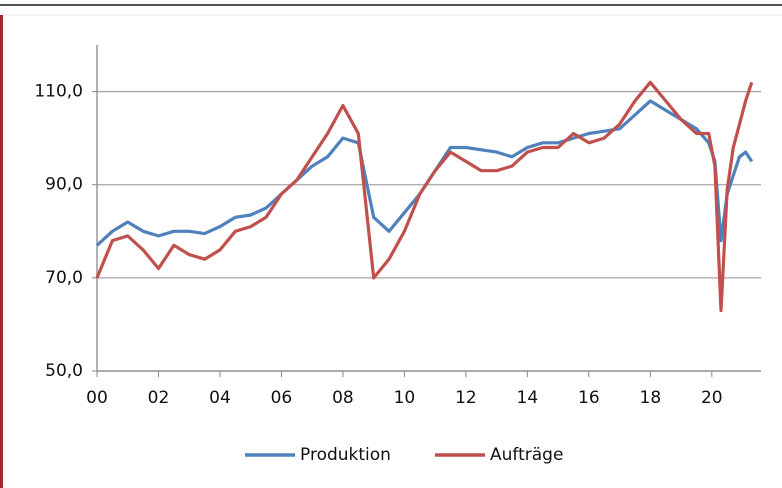 The image size is (782, 488). Describe the element at coordinates (64, 278) in the screenshot. I see `y-tick-label: 70,0` at that location.